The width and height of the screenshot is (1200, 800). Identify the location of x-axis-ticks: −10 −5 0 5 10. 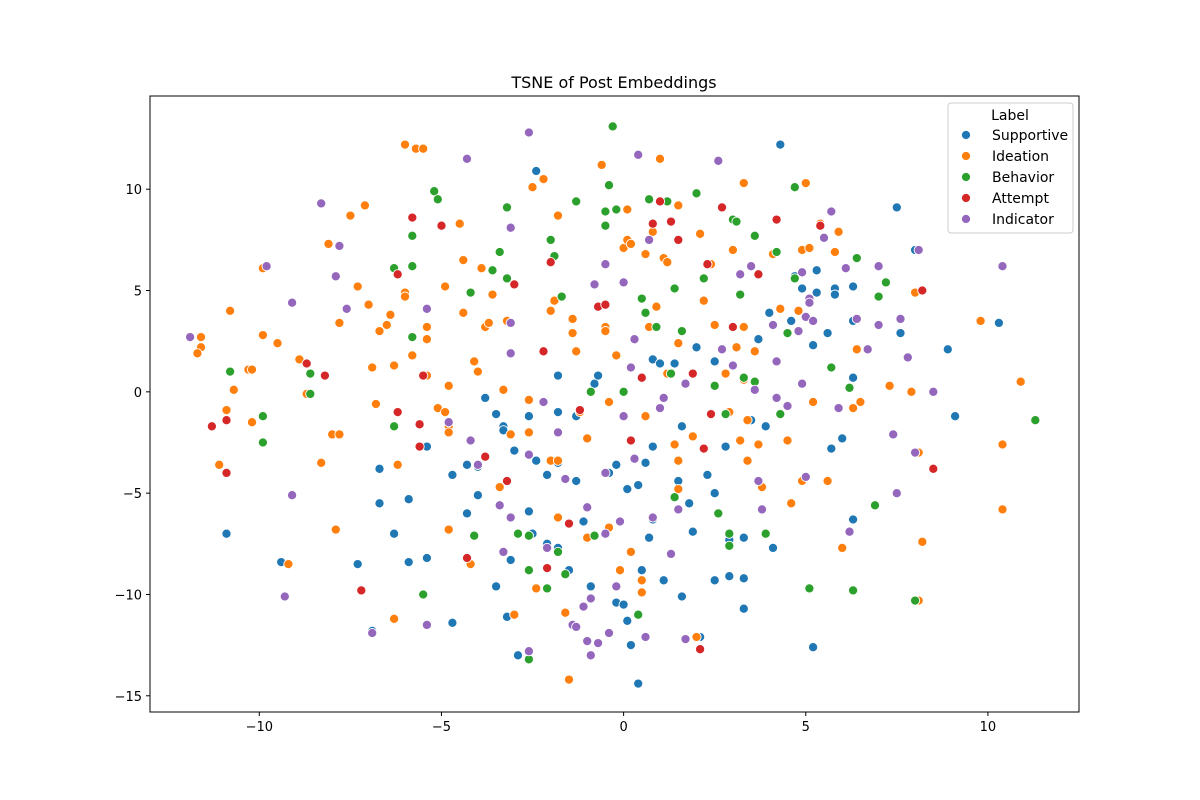
(621, 723).